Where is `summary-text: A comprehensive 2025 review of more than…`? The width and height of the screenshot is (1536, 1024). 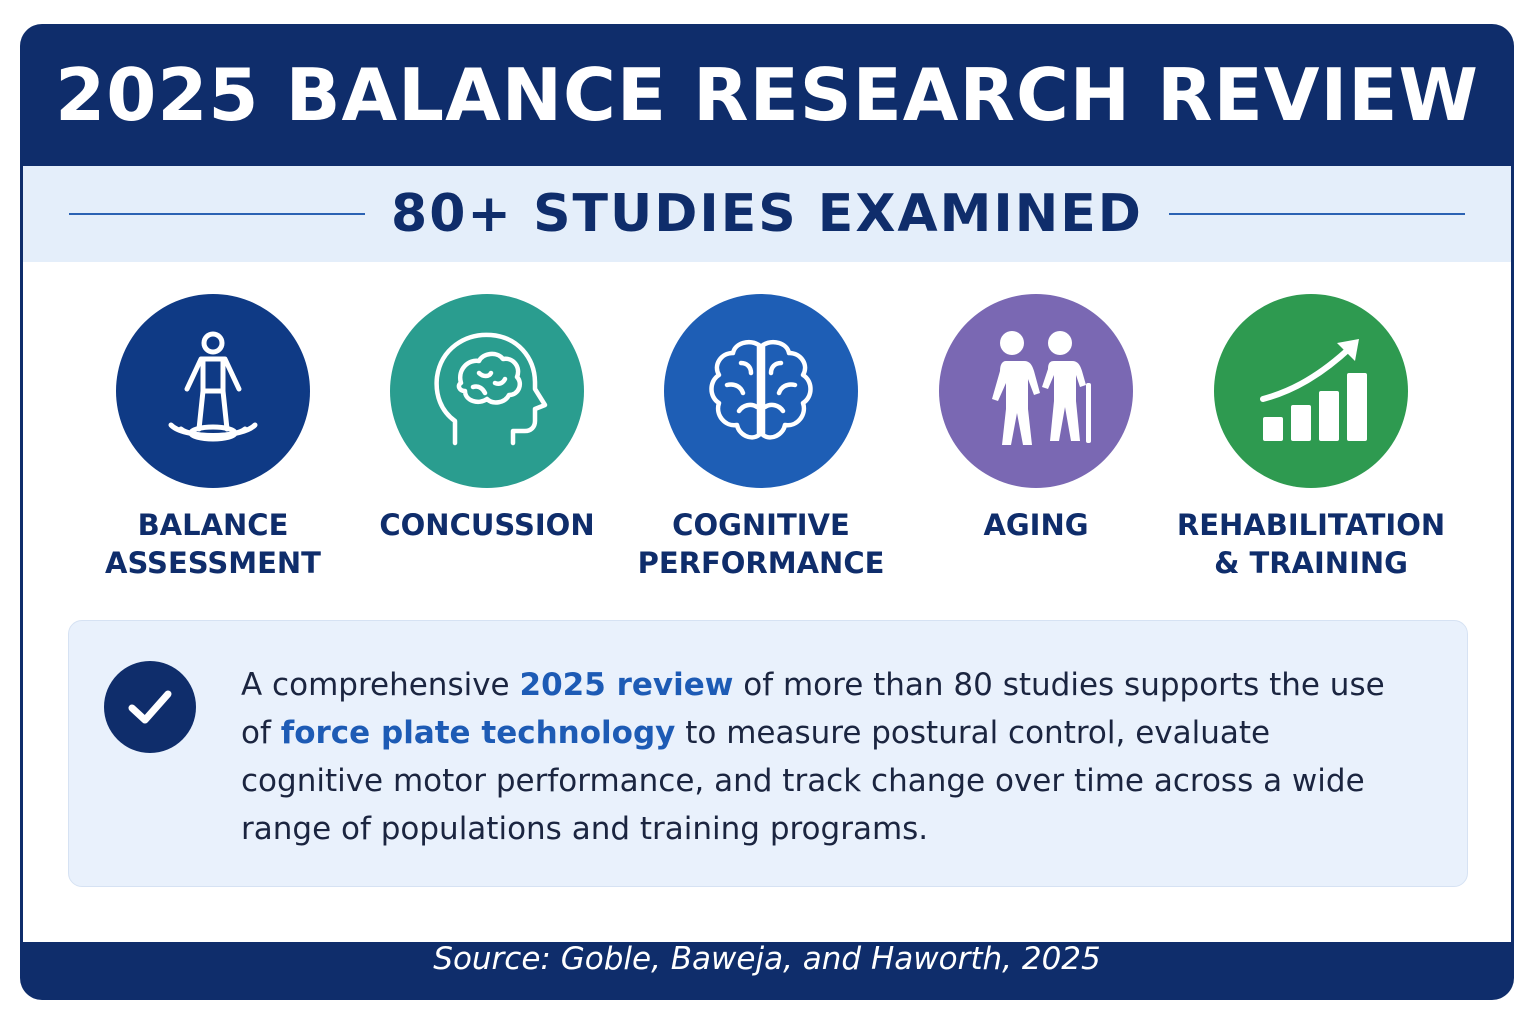
summary-text: A comprehensive 2025 review of more than… is located at coordinates (816, 757).